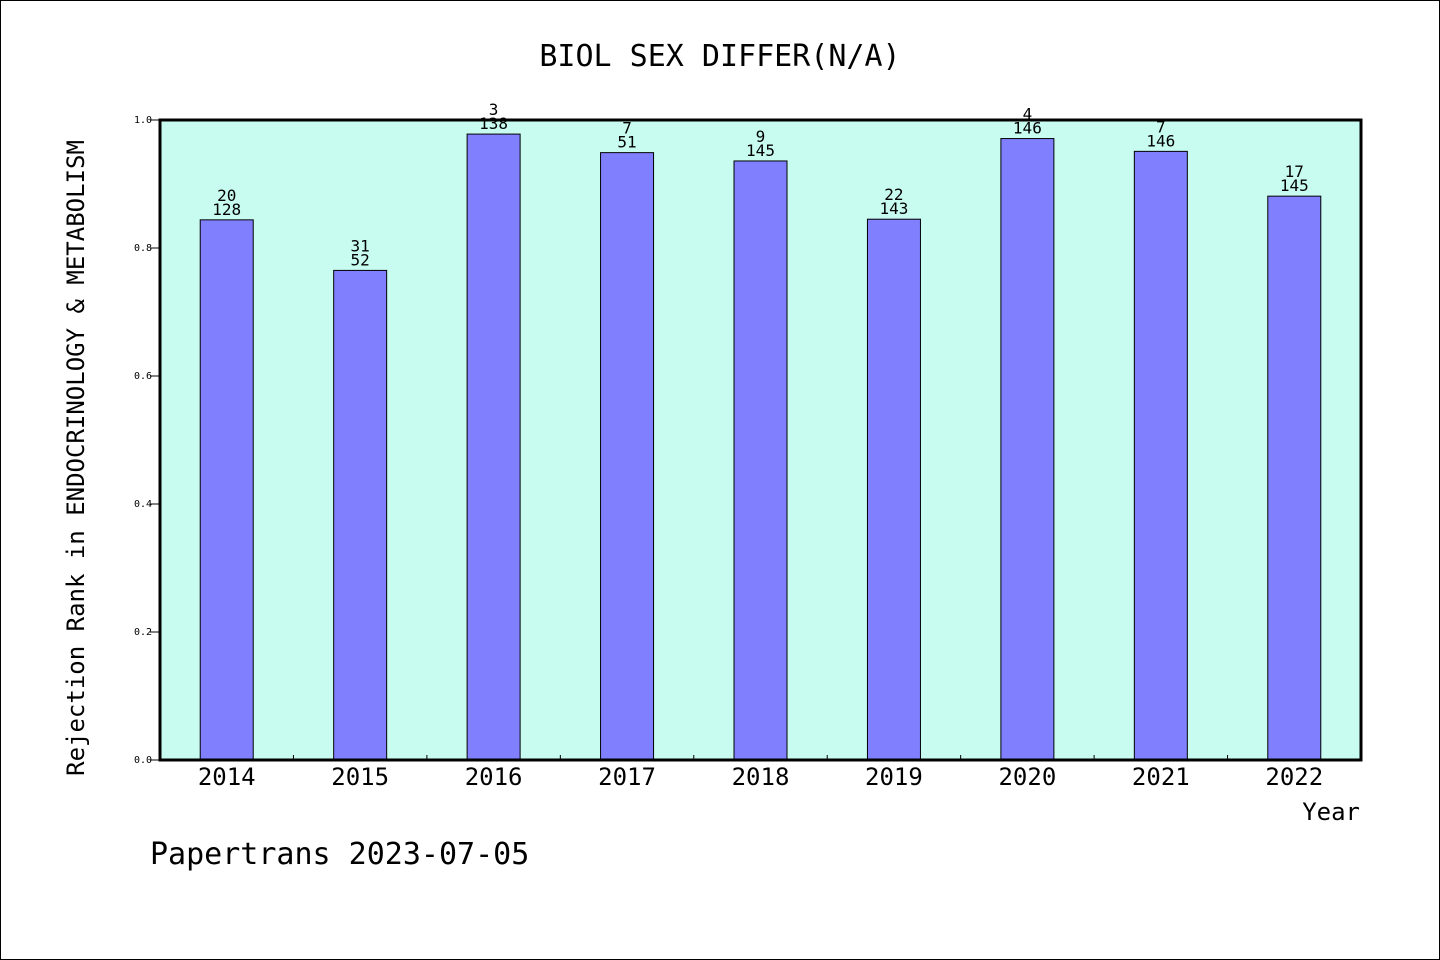  Describe the element at coordinates (143, 376) in the screenshot. I see `y-tick-label: 0.6` at that location.